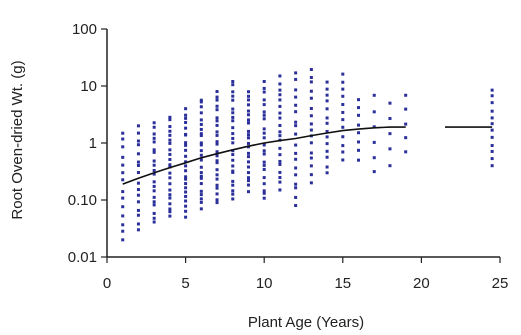  What do you see at coordinates (82, 200) in the screenshot?
I see `y-tick-label: 0.10` at bounding box center [82, 200].